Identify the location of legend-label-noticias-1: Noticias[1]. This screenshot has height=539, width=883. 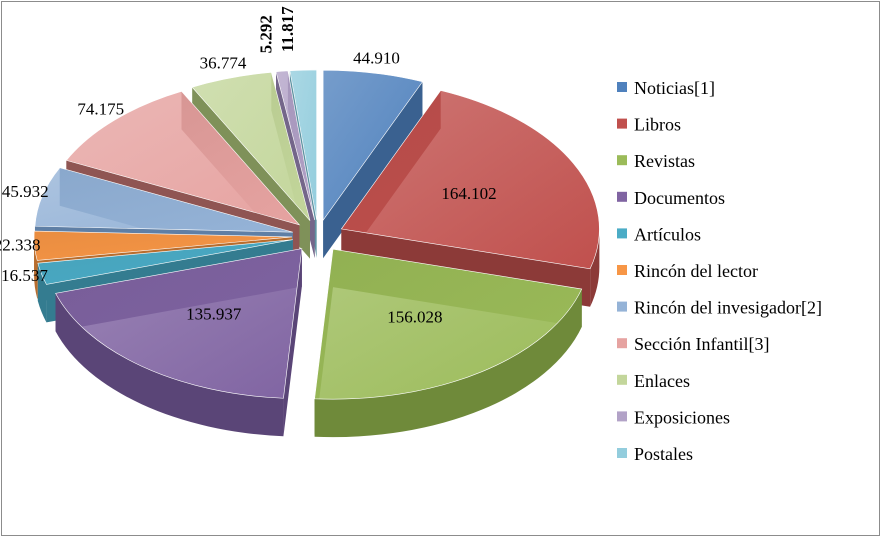
(674, 88).